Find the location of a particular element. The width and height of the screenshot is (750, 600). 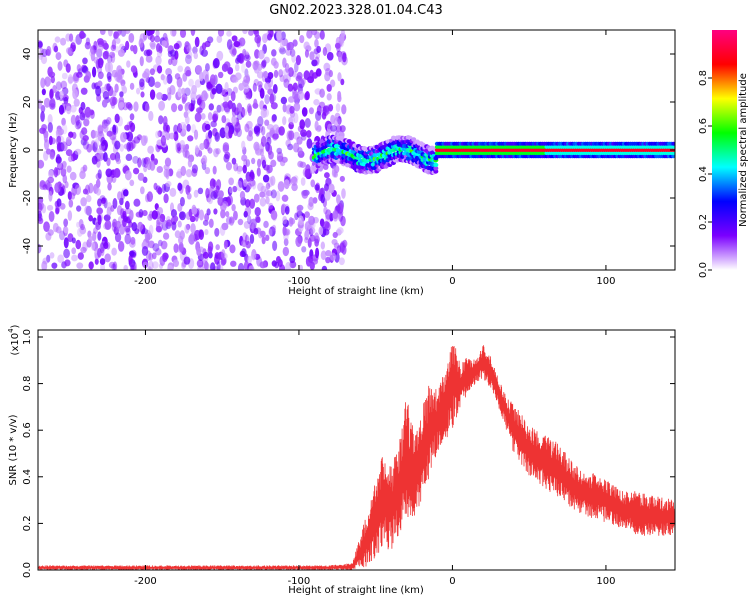

y-tick-label: -40 is located at coordinates (27, 246).